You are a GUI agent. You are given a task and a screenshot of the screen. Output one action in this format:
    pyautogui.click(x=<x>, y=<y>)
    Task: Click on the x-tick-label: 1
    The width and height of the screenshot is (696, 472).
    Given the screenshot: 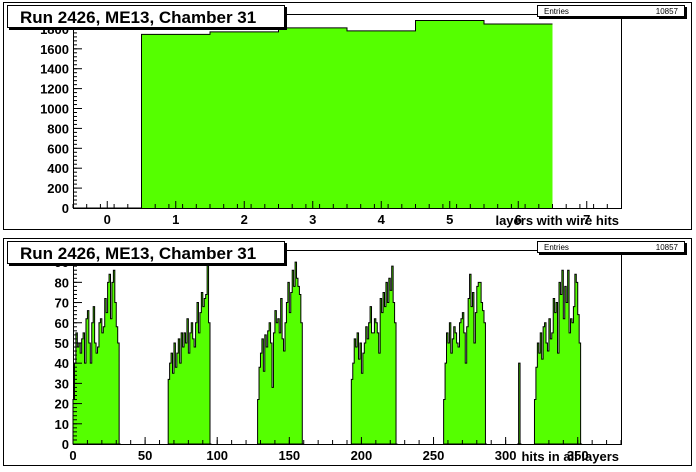 What is the action you would take?
    pyautogui.click(x=175, y=219)
    